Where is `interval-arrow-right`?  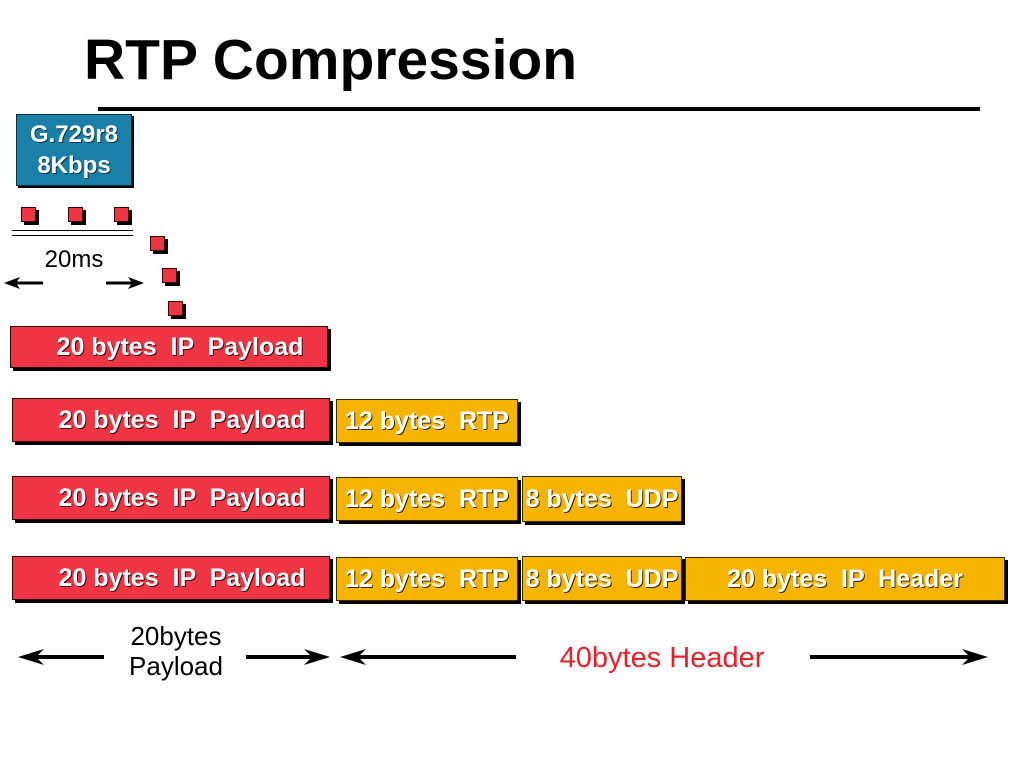 interval-arrow-right is located at coordinates (125, 283).